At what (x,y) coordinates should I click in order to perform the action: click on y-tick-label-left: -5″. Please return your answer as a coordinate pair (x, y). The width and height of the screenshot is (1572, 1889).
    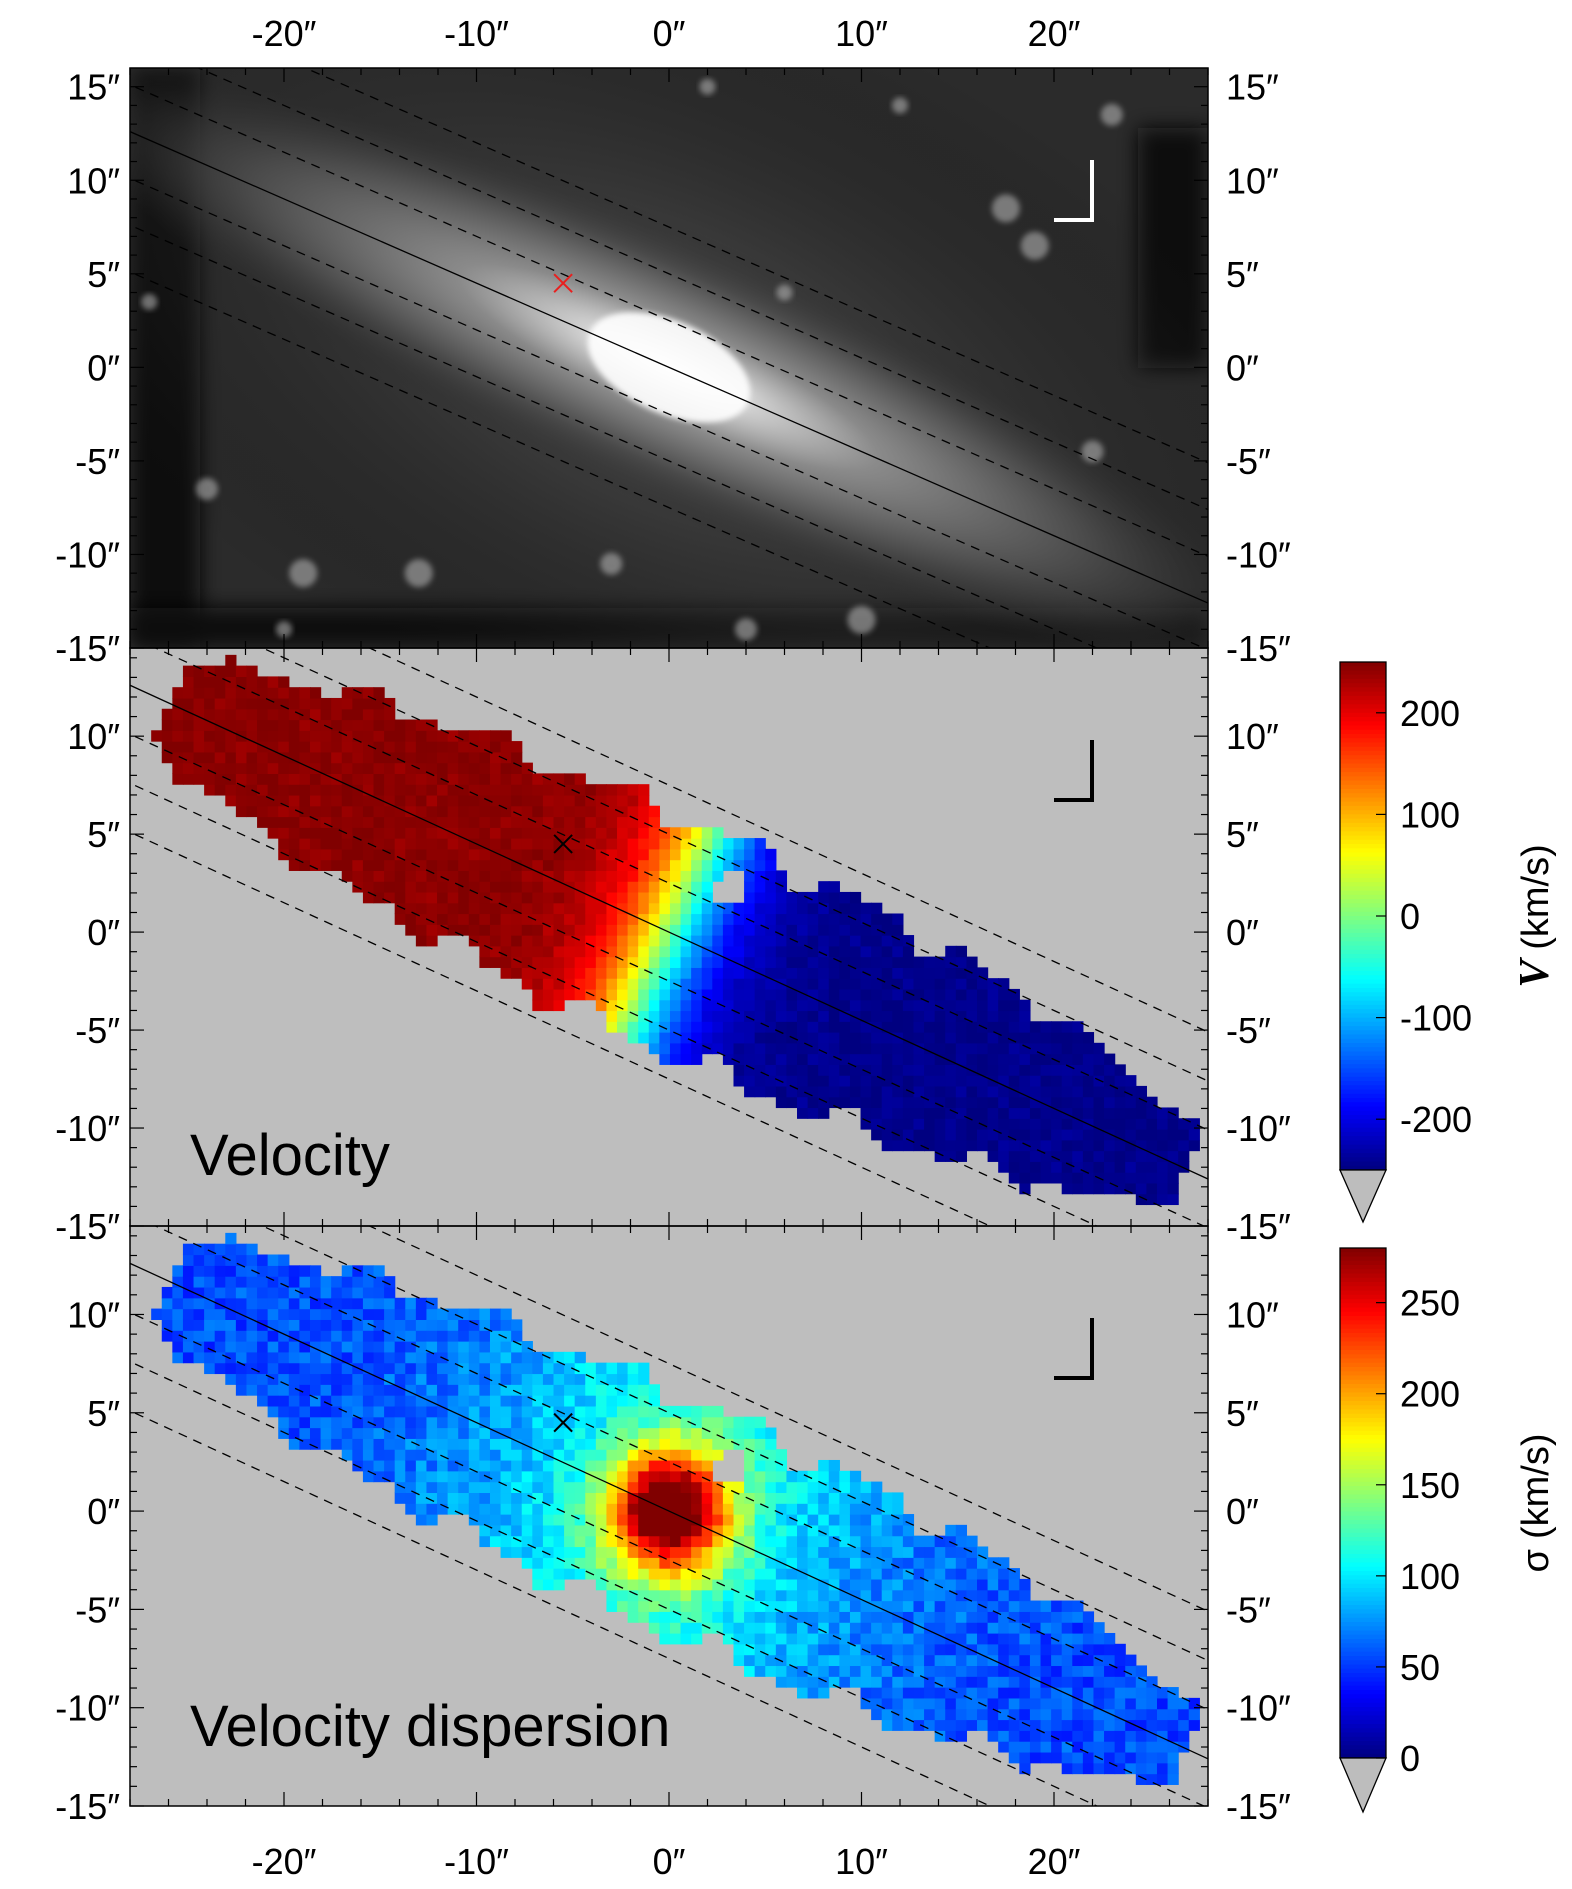
    Looking at the image, I should click on (97, 1030).